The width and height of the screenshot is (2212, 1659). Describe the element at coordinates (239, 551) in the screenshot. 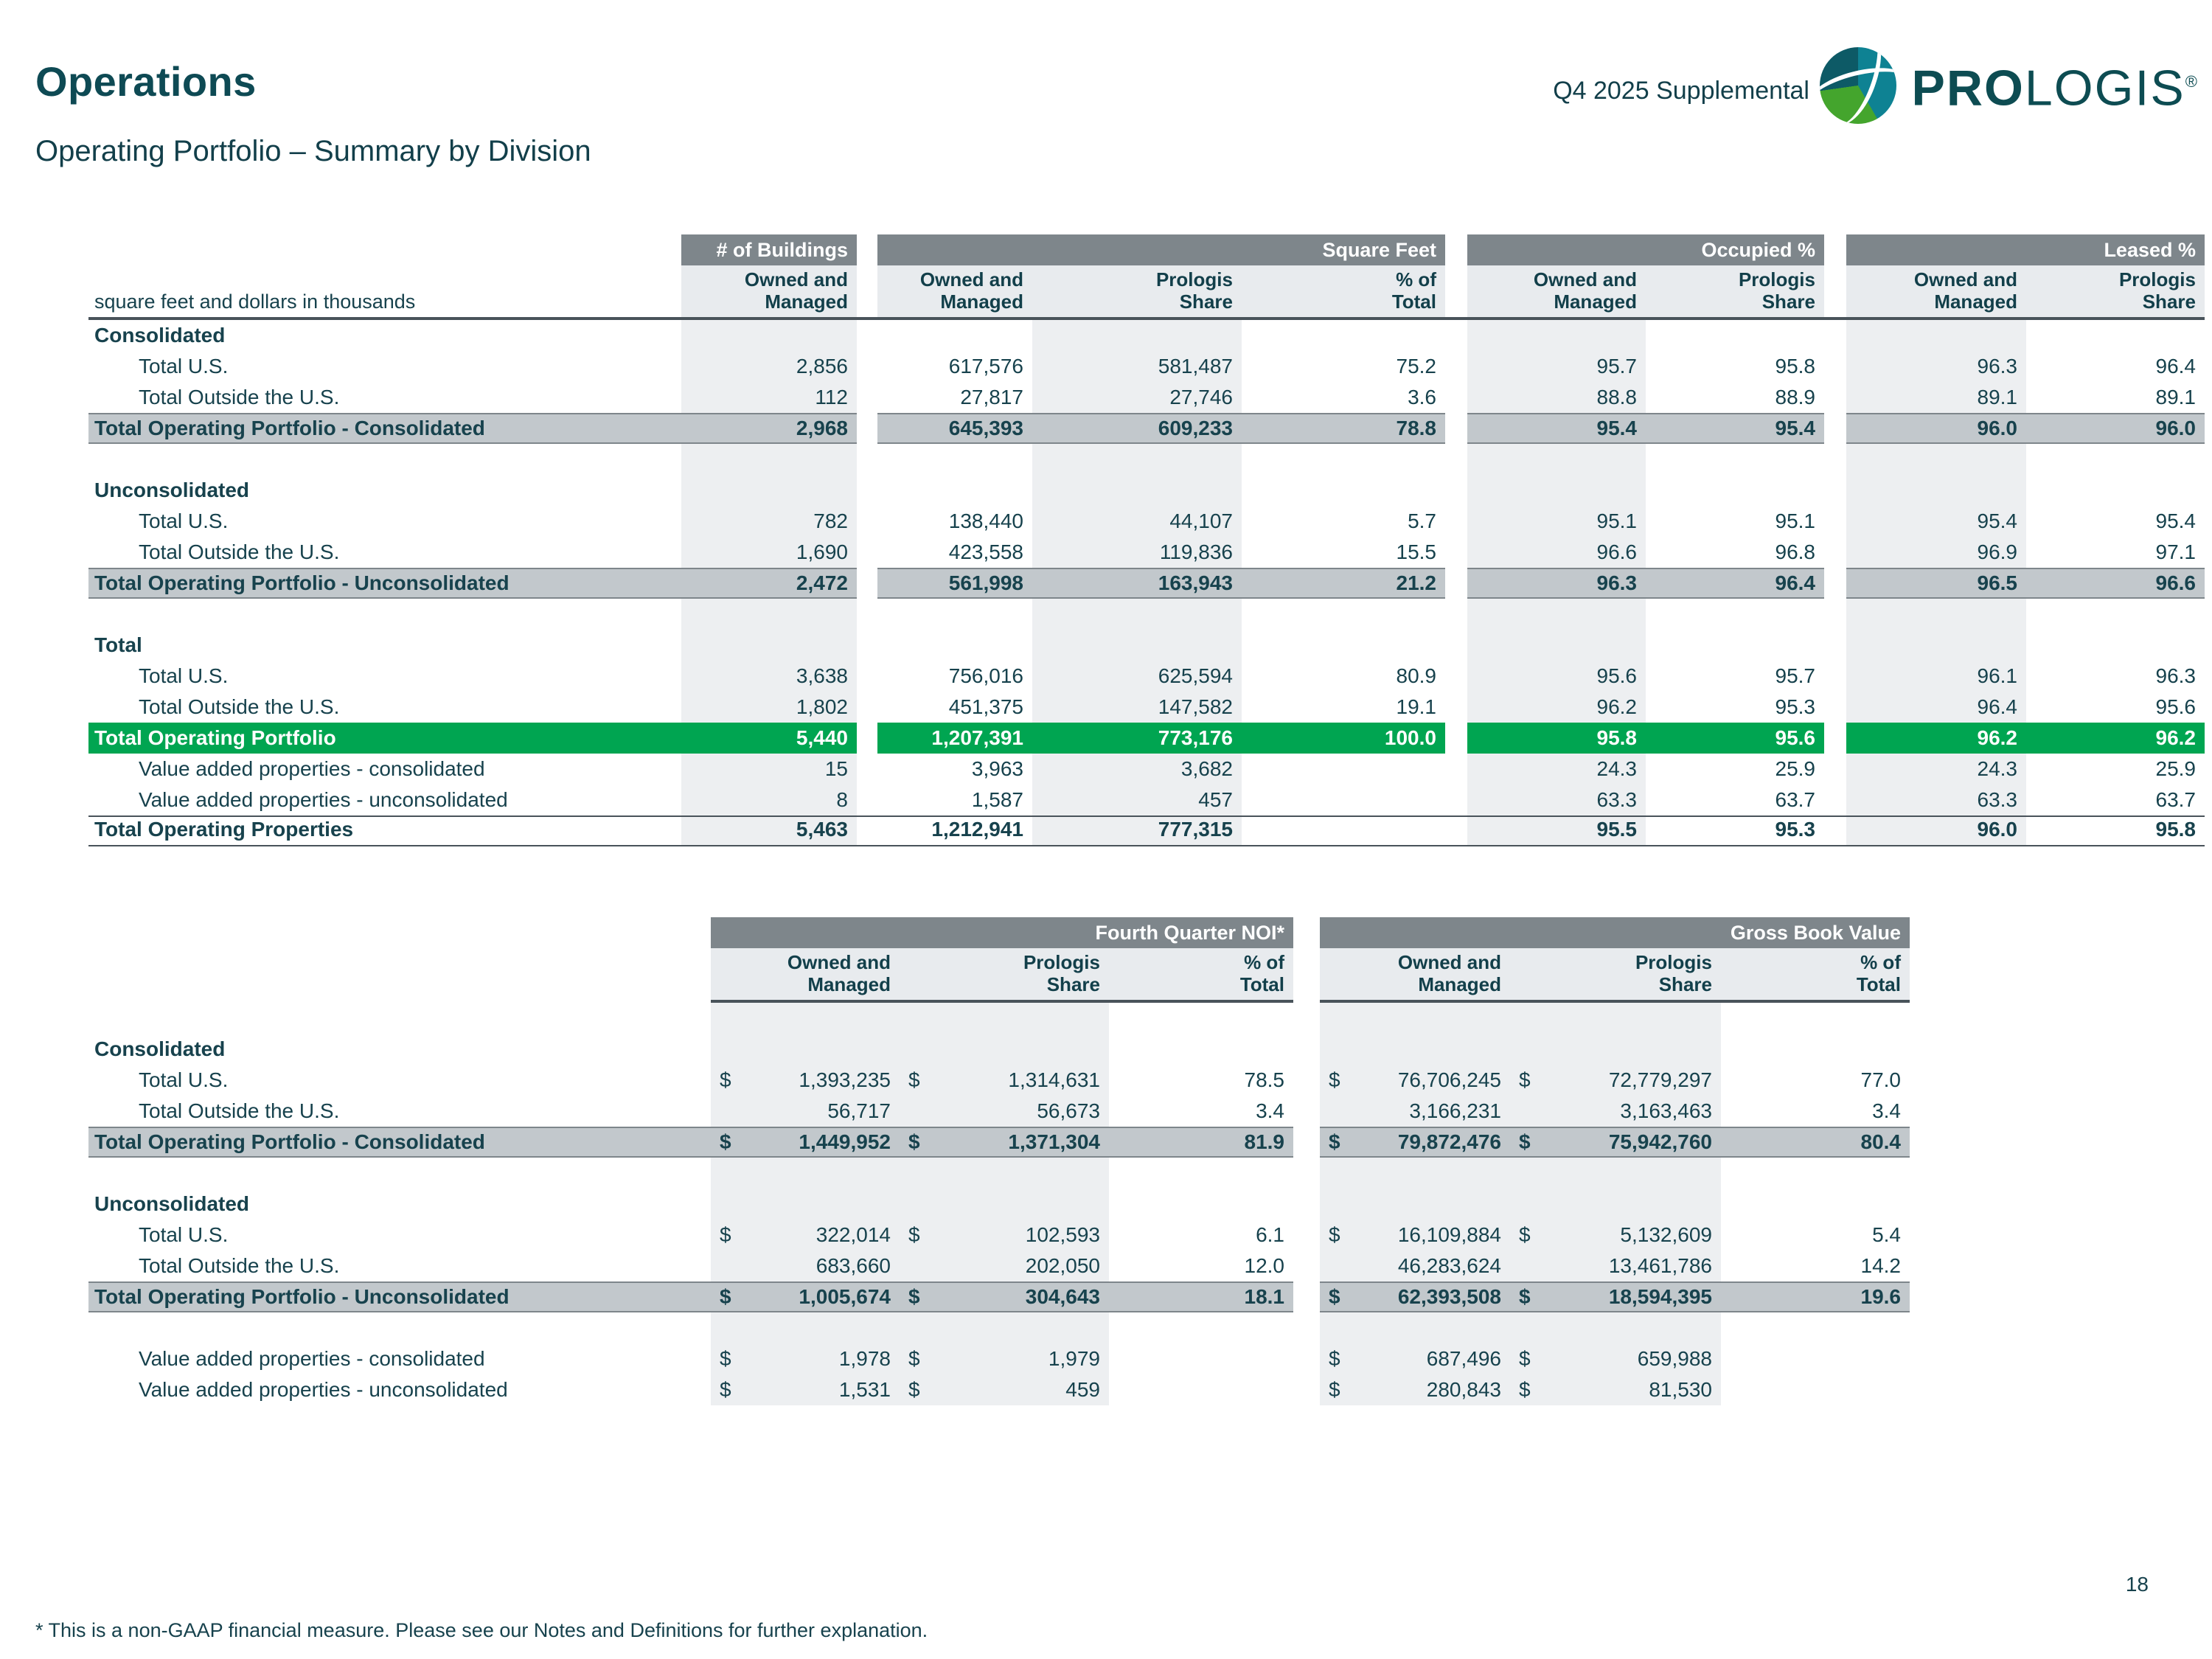

I see `row-label: Total Outside the U.S.` at that location.